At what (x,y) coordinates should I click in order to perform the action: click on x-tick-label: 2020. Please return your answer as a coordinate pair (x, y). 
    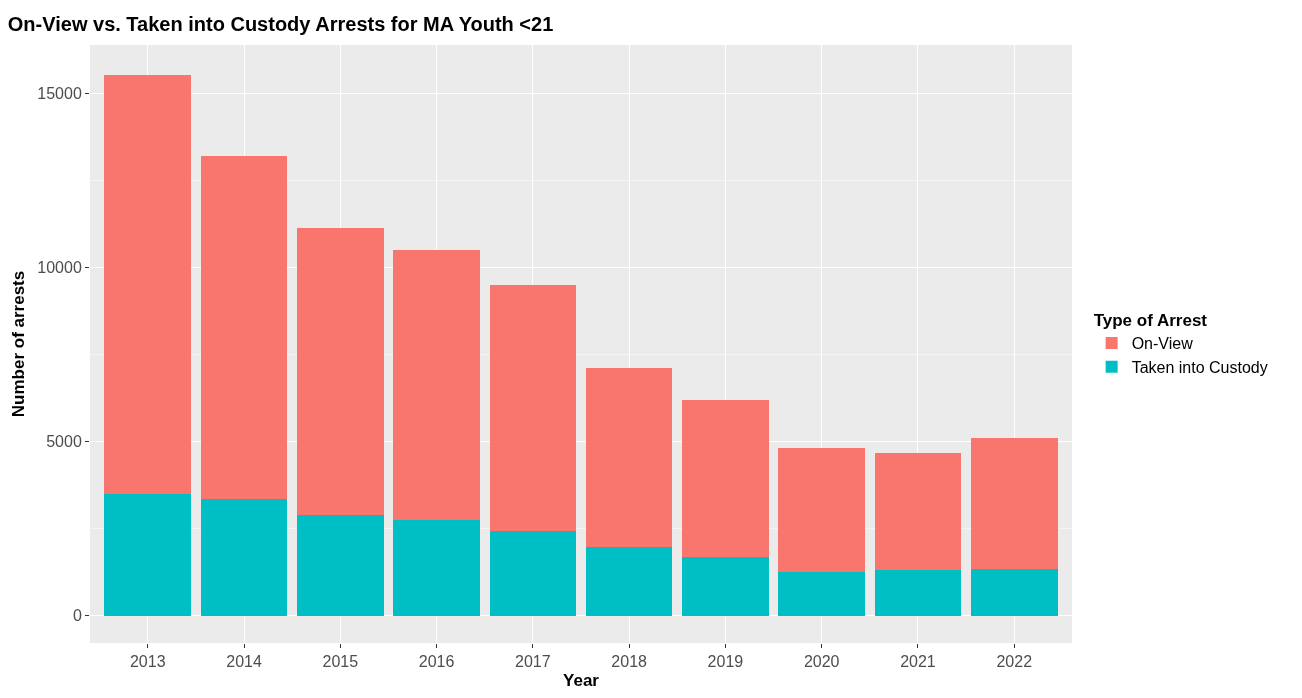
    Looking at the image, I should click on (821, 662).